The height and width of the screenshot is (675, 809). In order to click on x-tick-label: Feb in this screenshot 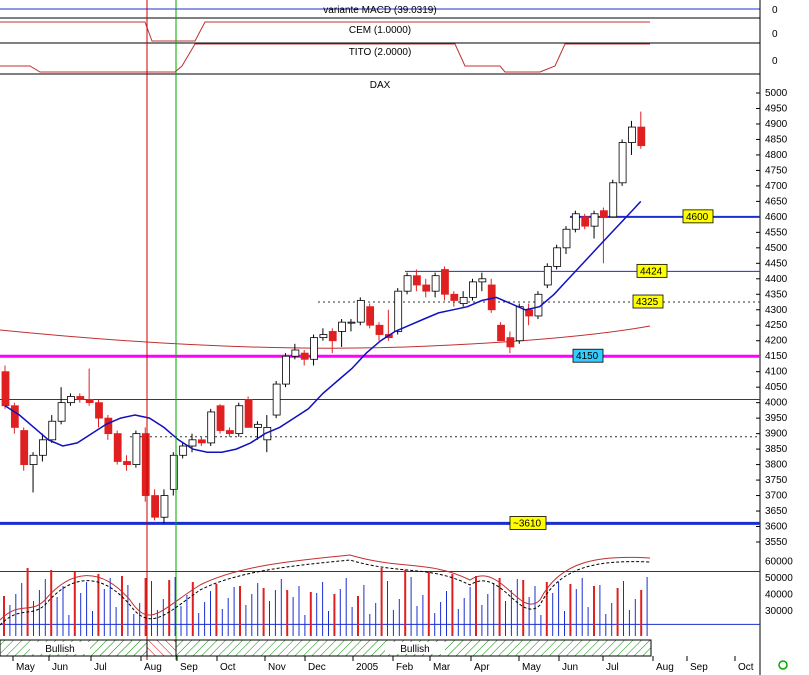, I will do `click(405, 667)`.